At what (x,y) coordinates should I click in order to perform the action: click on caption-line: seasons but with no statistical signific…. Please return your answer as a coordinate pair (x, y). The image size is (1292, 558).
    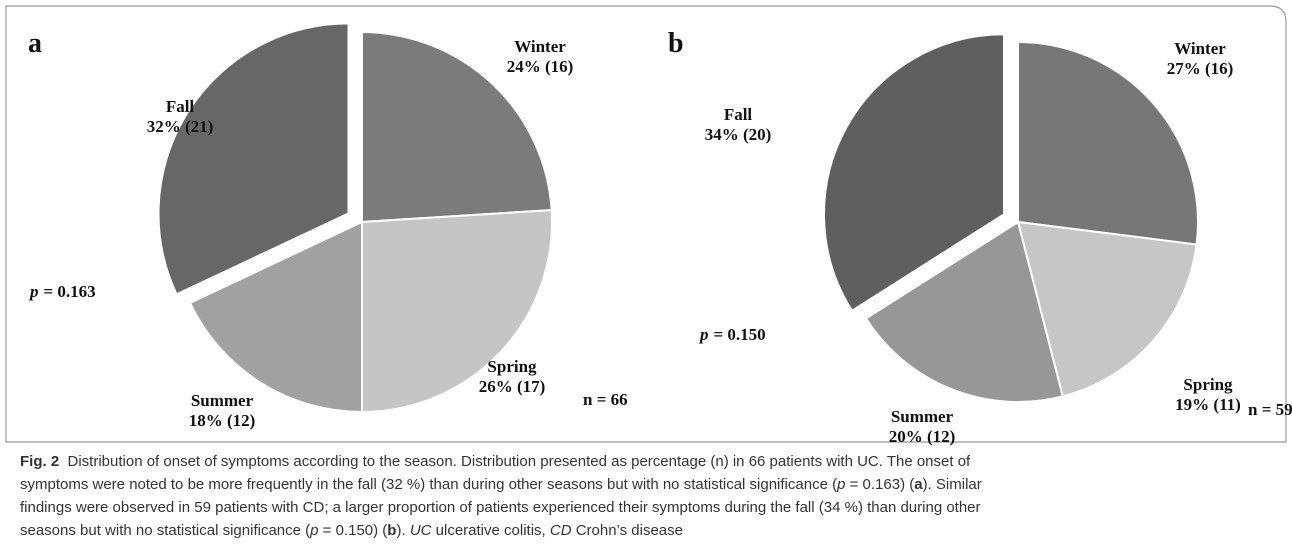
    Looking at the image, I should click on (501, 530).